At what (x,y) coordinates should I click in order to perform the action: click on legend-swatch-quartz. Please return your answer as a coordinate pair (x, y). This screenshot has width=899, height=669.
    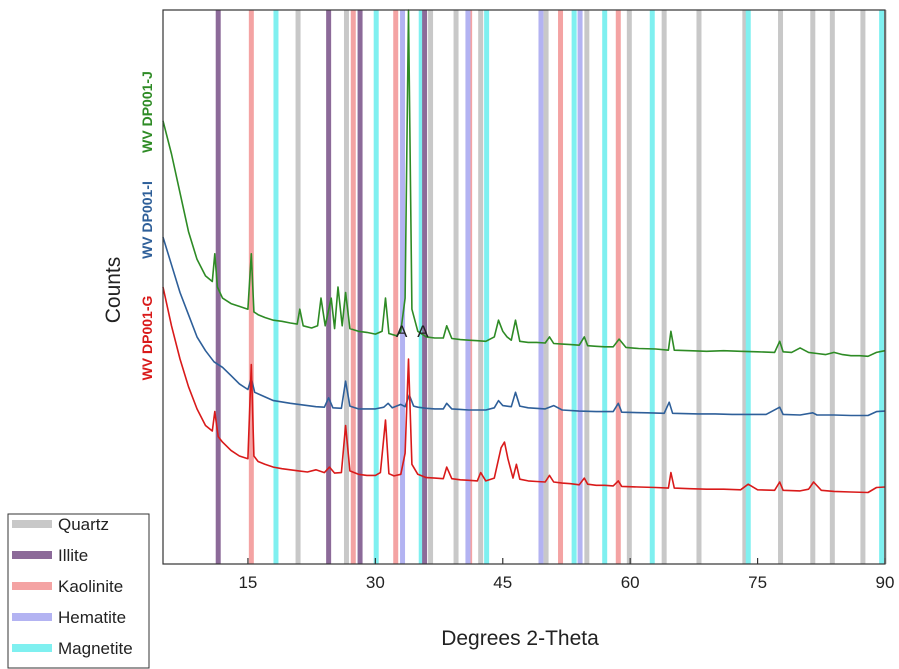
    Looking at the image, I should click on (32, 524).